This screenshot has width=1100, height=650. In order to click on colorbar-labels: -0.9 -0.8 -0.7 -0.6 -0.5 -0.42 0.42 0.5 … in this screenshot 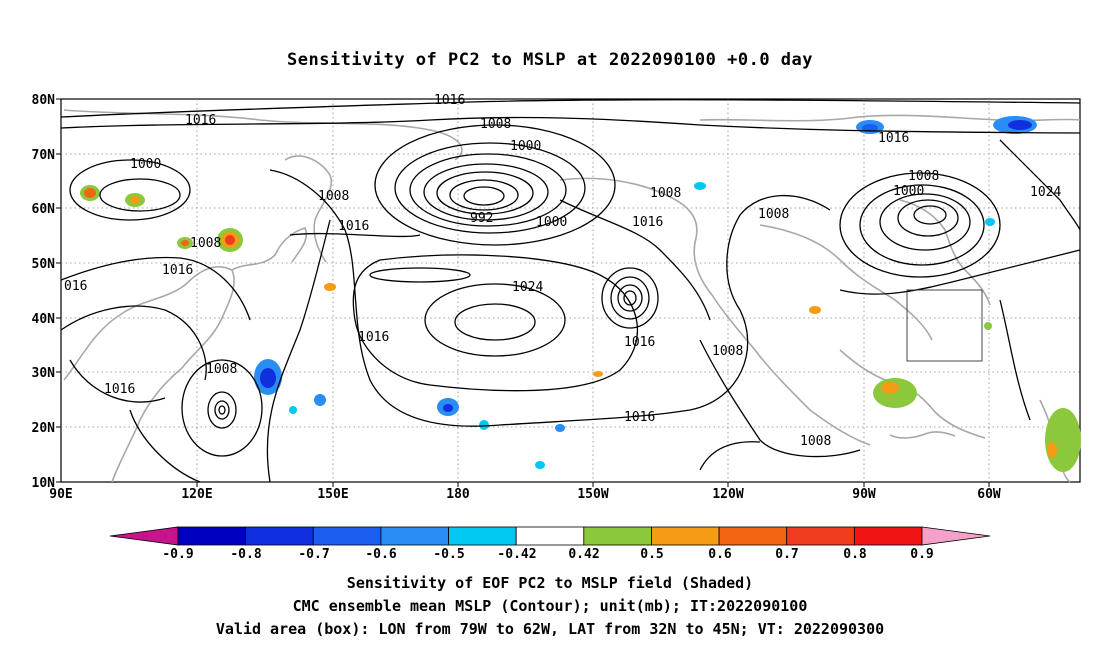, I will do `click(547, 554)`.